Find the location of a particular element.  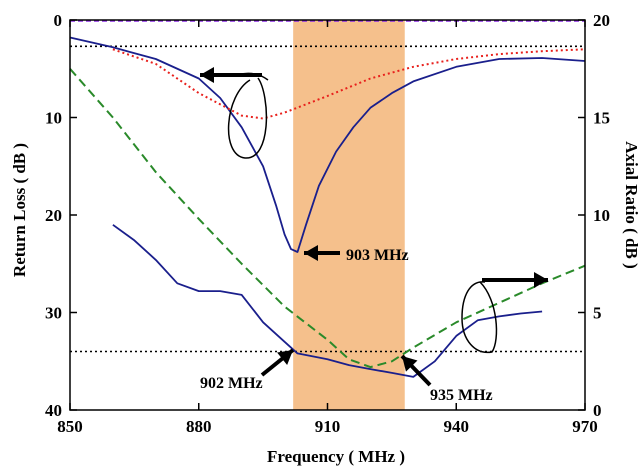

y-right-tick-label-3: 15 is located at coordinates (601, 118).